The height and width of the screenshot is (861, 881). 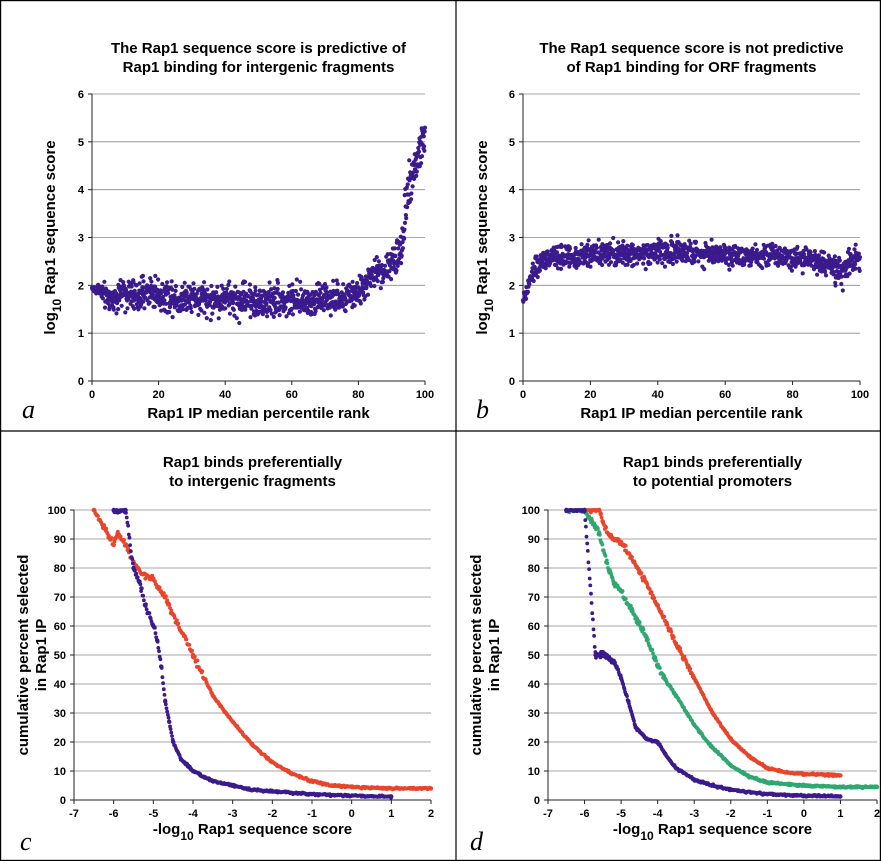 I want to click on y-tick-label: 40, so click(x=60, y=685).